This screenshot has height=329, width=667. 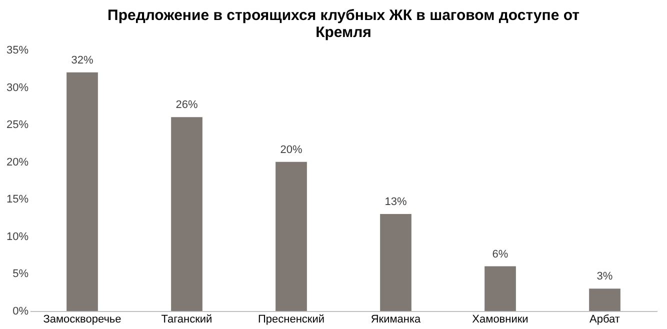 I want to click on chart-title: Предложение в строящихся клубных ЖК в шаговом доступе от Кремля, so click(x=344, y=24).